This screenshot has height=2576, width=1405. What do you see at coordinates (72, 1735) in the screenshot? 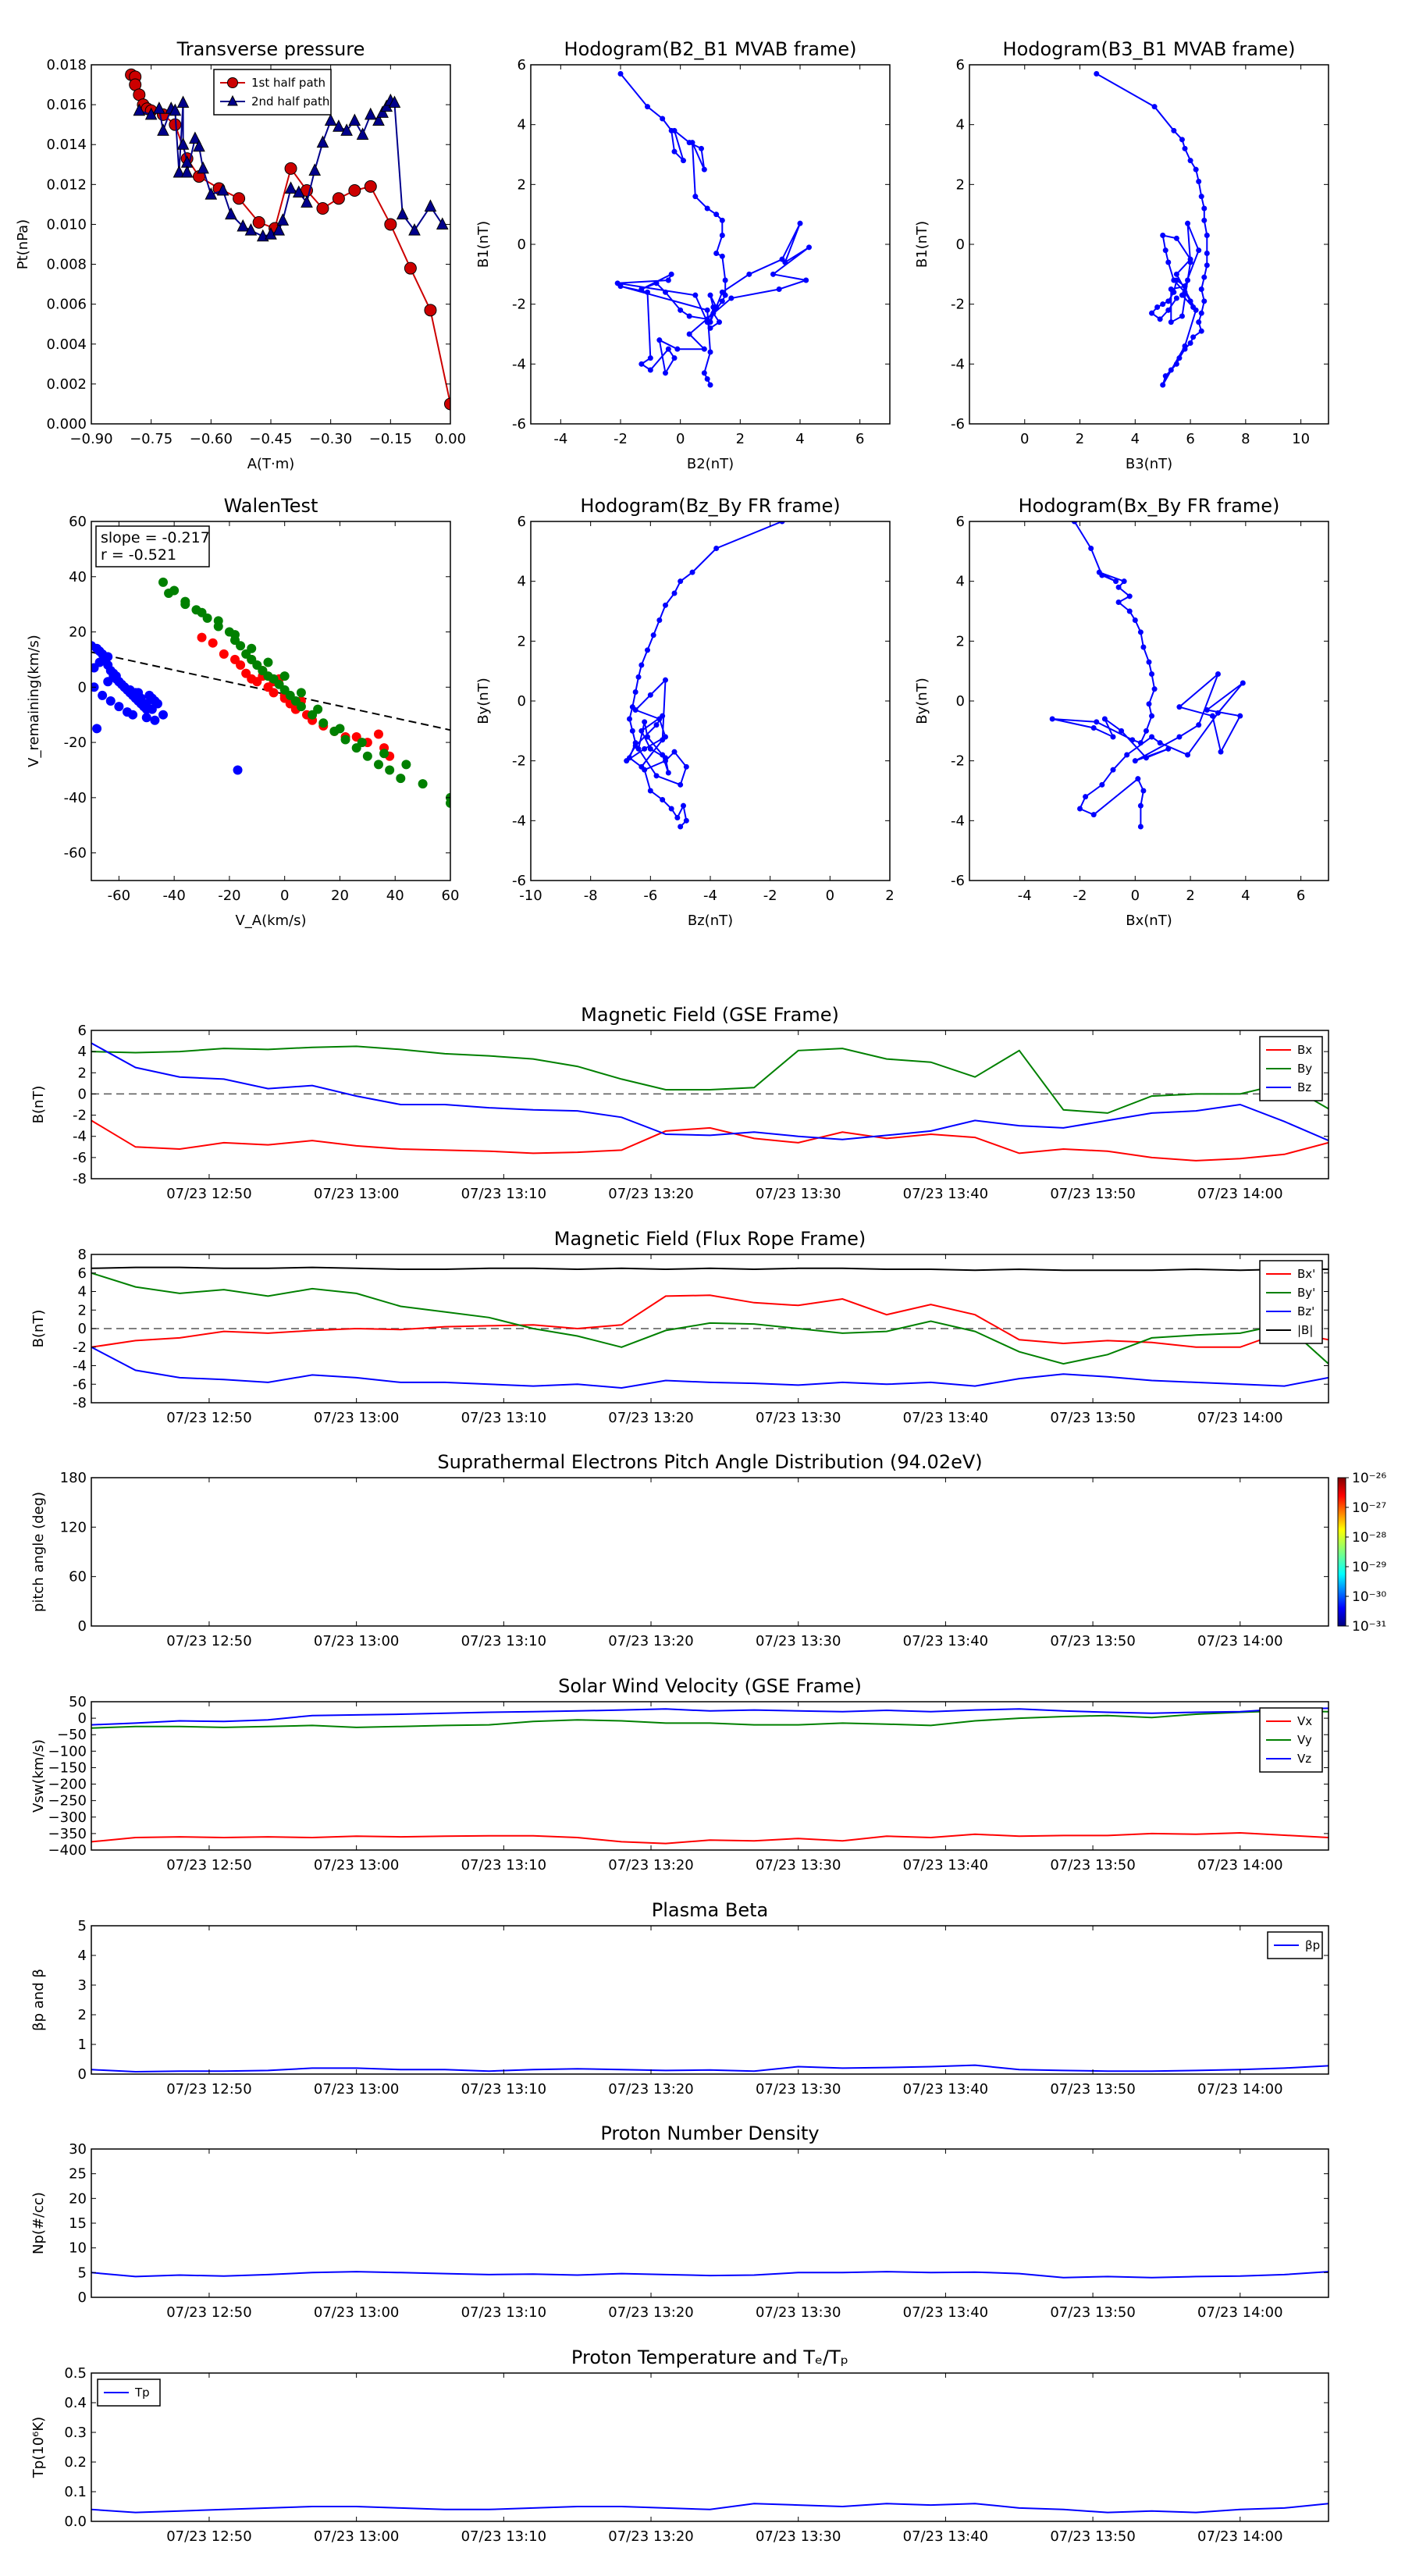
I see `y-tick-label: −50` at bounding box center [72, 1735].